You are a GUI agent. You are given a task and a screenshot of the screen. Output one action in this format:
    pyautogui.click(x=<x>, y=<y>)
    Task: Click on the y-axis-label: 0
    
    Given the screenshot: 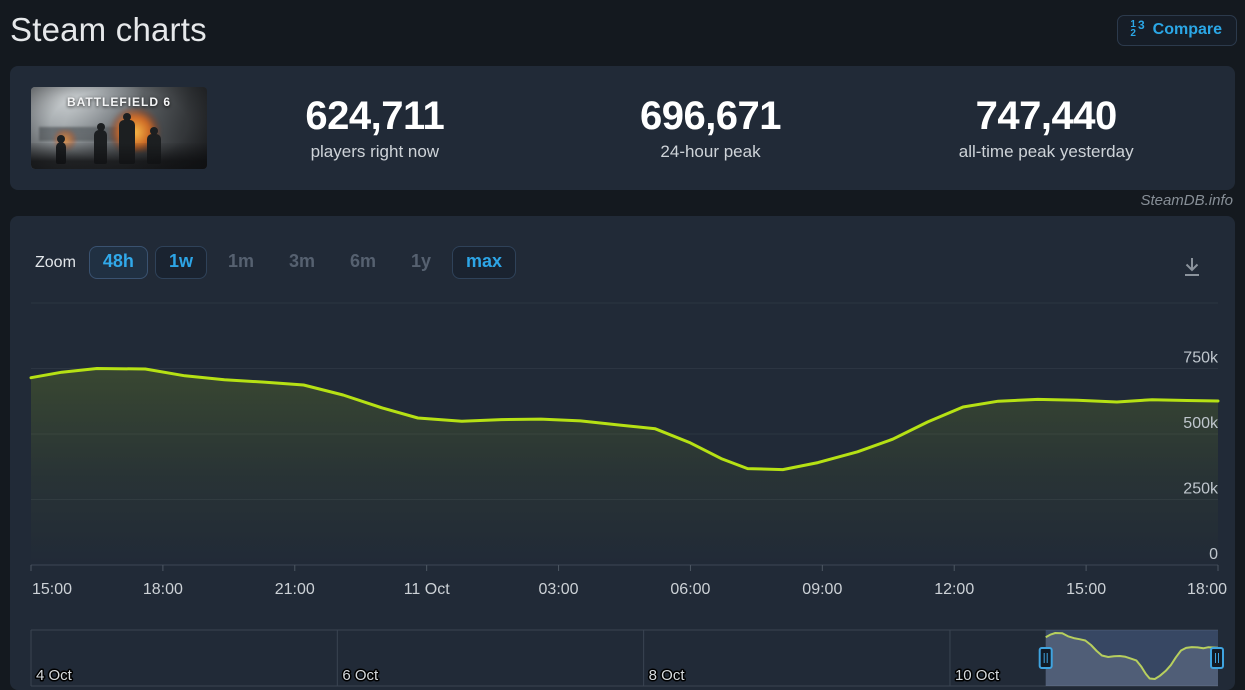 What is the action you would take?
    pyautogui.click(x=1213, y=554)
    